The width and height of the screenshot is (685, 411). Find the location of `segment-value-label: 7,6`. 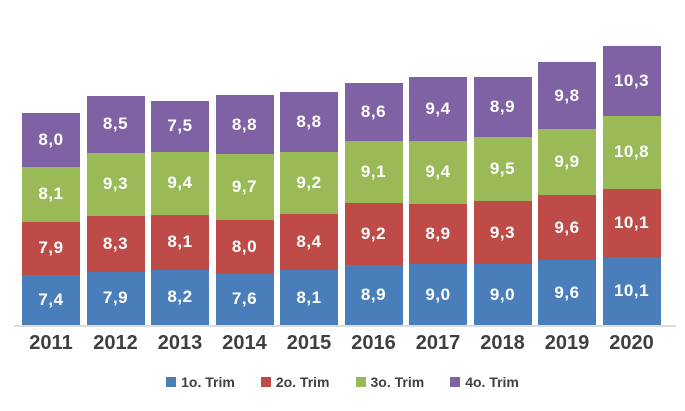

segment-value-label: 7,6 is located at coordinates (244, 299).